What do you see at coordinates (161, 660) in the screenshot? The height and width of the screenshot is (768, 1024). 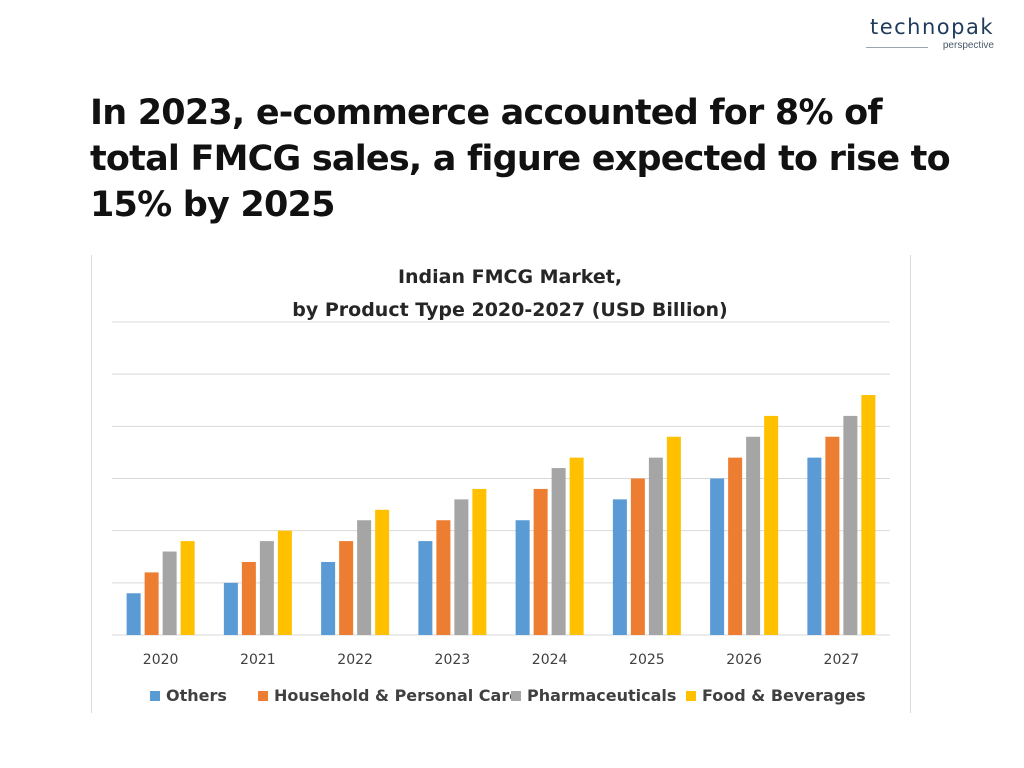 I see `x-tick-label: 2020` at bounding box center [161, 660].